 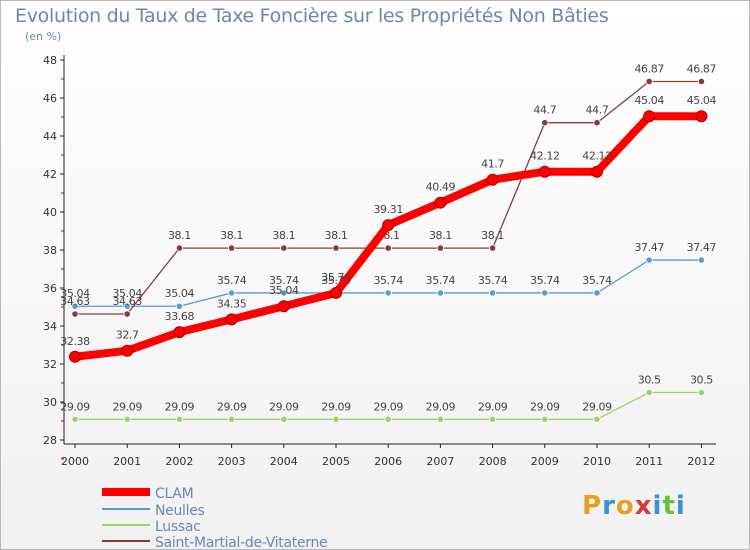 What do you see at coordinates (597, 461) in the screenshot?
I see `x-tick-label: 2010` at bounding box center [597, 461].